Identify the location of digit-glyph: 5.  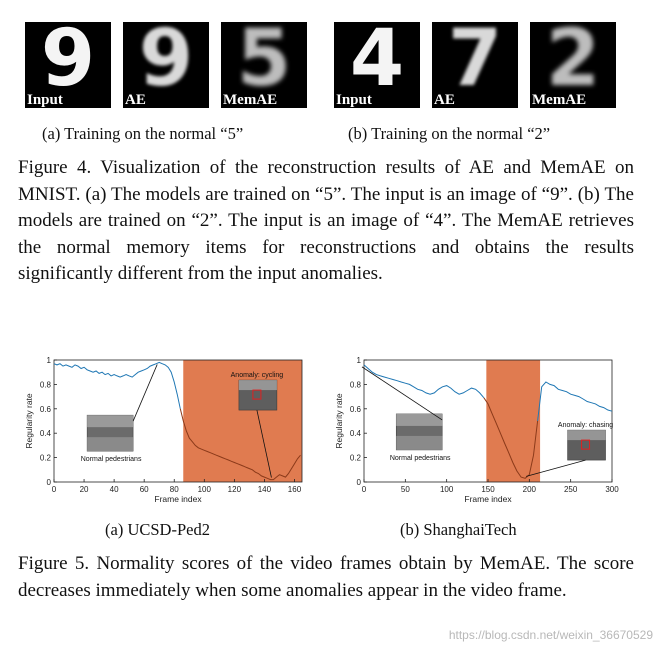
(264, 63).